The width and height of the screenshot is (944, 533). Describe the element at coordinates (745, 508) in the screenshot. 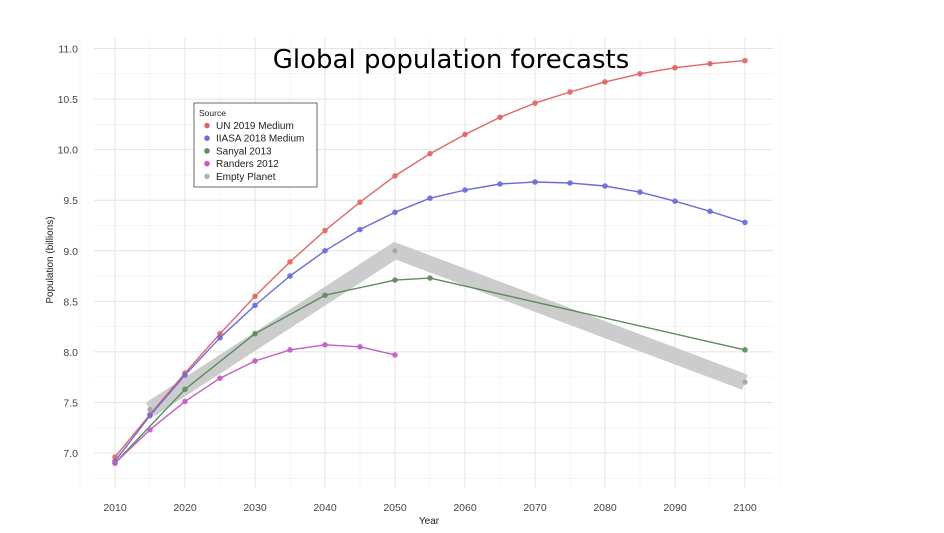

I see `x-tick-label: 2100` at that location.